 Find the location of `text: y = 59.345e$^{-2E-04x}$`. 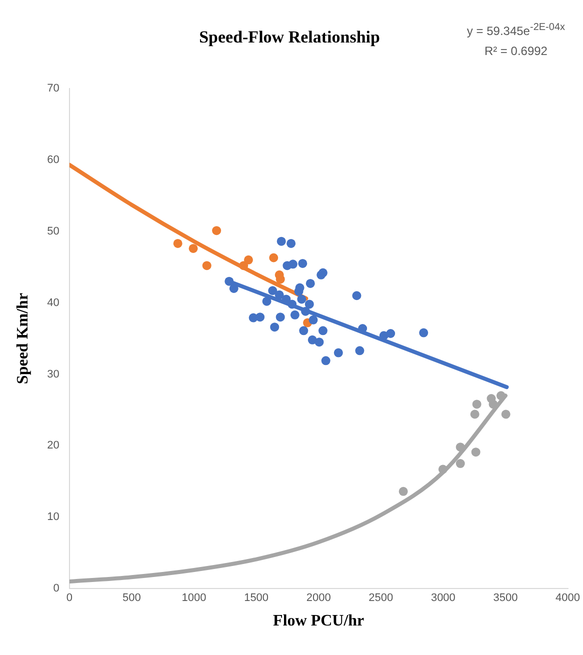

text: y = 59.345e$^{-2E-04x}$ is located at coordinates (515, 30).